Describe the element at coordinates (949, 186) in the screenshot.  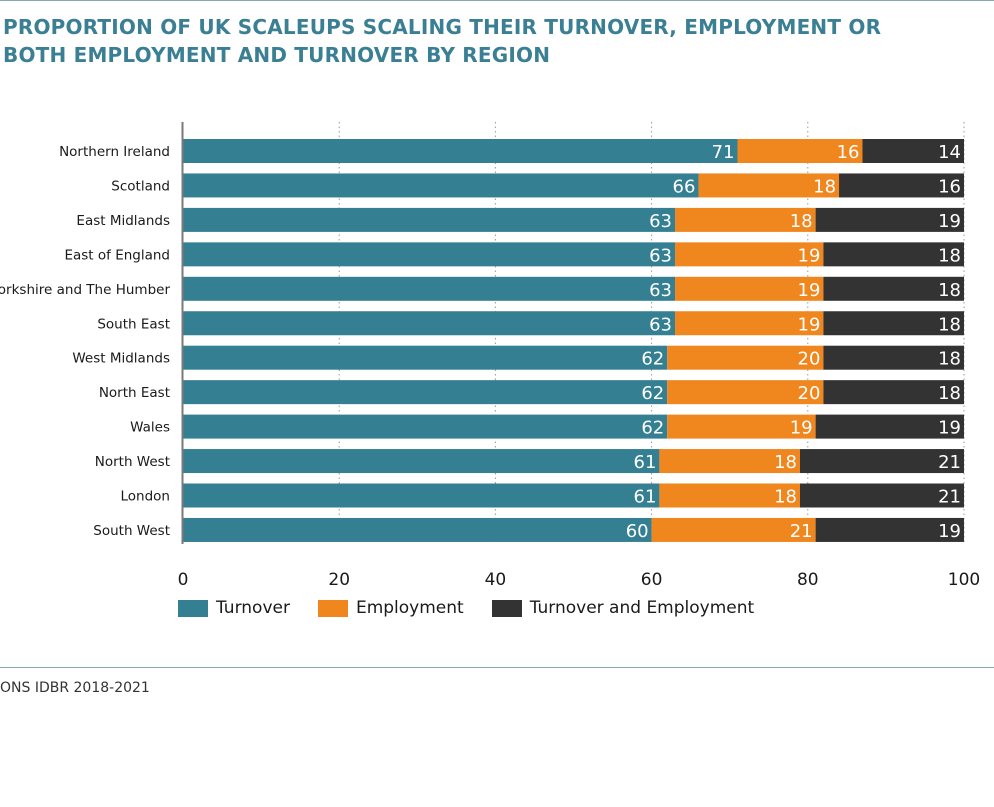
I see `data-label-turnover-and-employment-scotland: 16` at that location.